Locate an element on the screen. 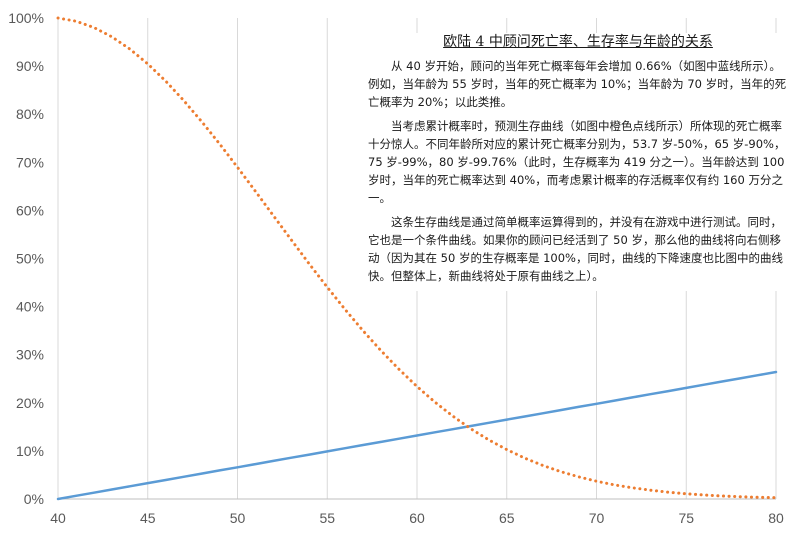 The height and width of the screenshot is (538, 800). x-tick-label: 60 is located at coordinates (417, 518).